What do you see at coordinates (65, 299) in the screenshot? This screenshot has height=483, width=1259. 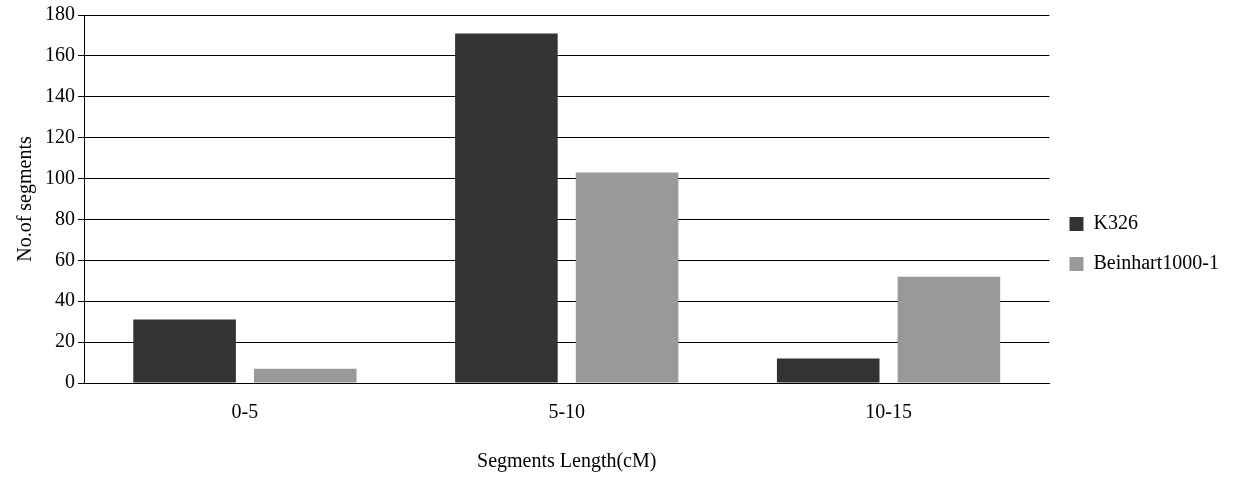 I see `y-tick-label: 40` at bounding box center [65, 299].